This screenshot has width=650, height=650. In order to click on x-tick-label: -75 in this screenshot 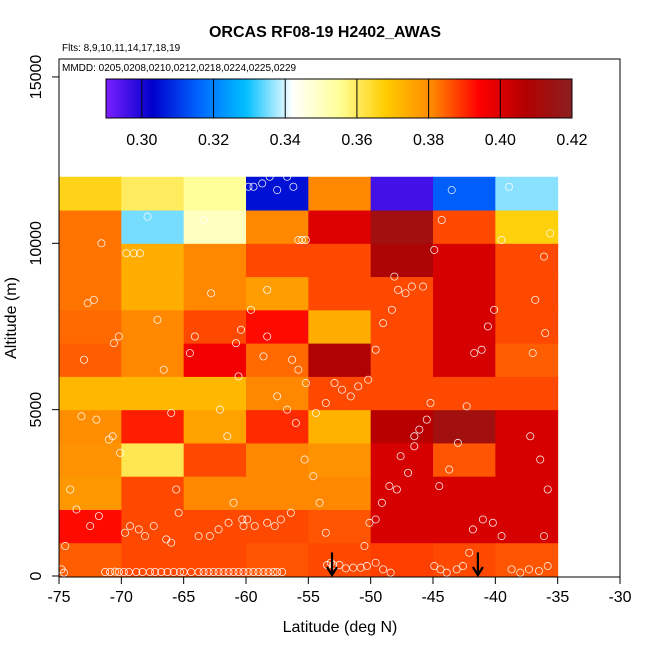, I will do `click(58, 597)`.